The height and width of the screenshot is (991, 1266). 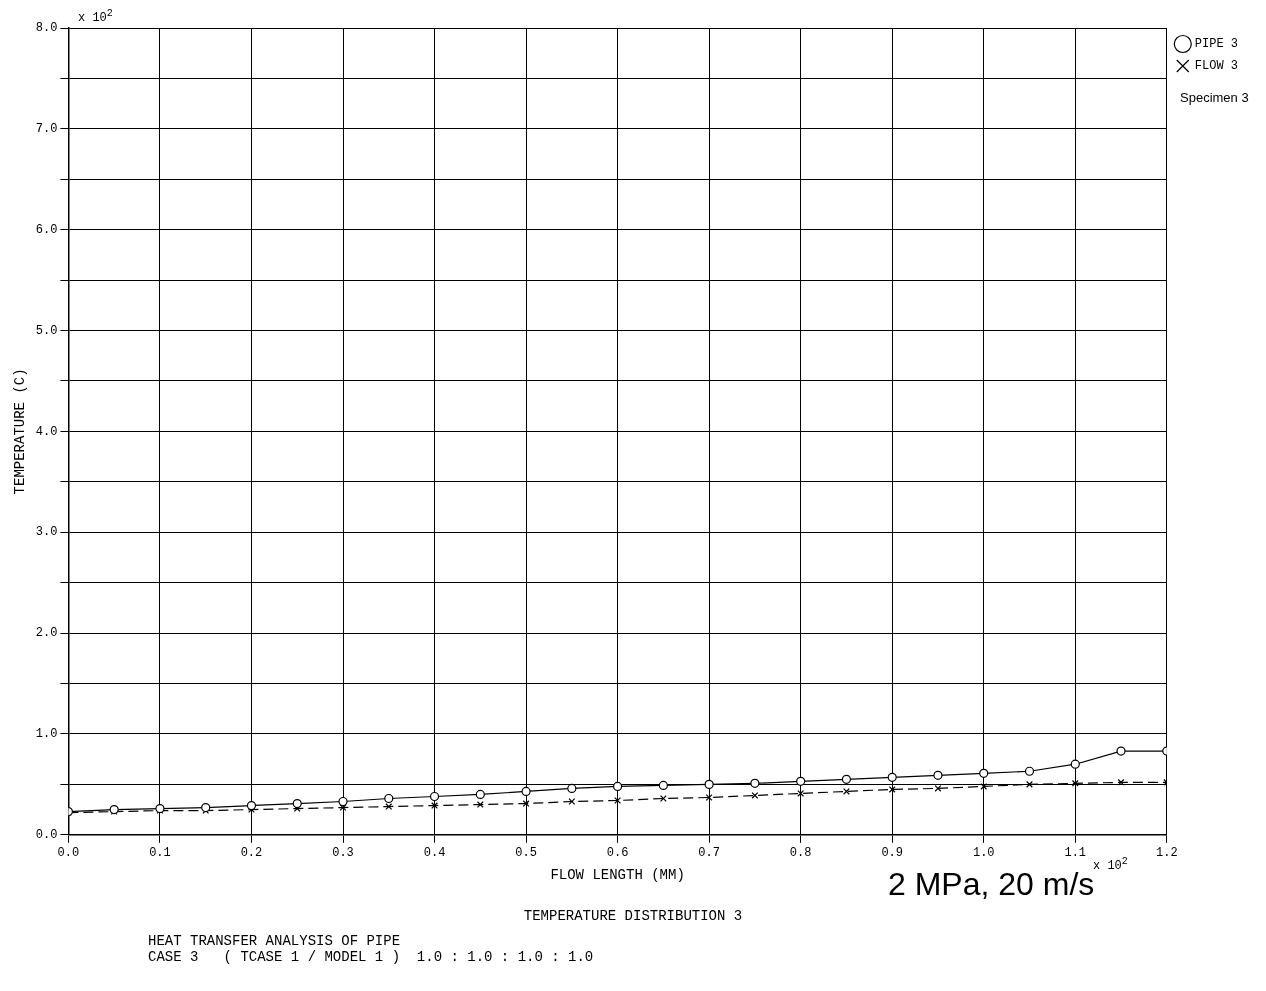 What do you see at coordinates (46, 532) in the screenshot?
I see `y-tick-label: 3.0` at bounding box center [46, 532].